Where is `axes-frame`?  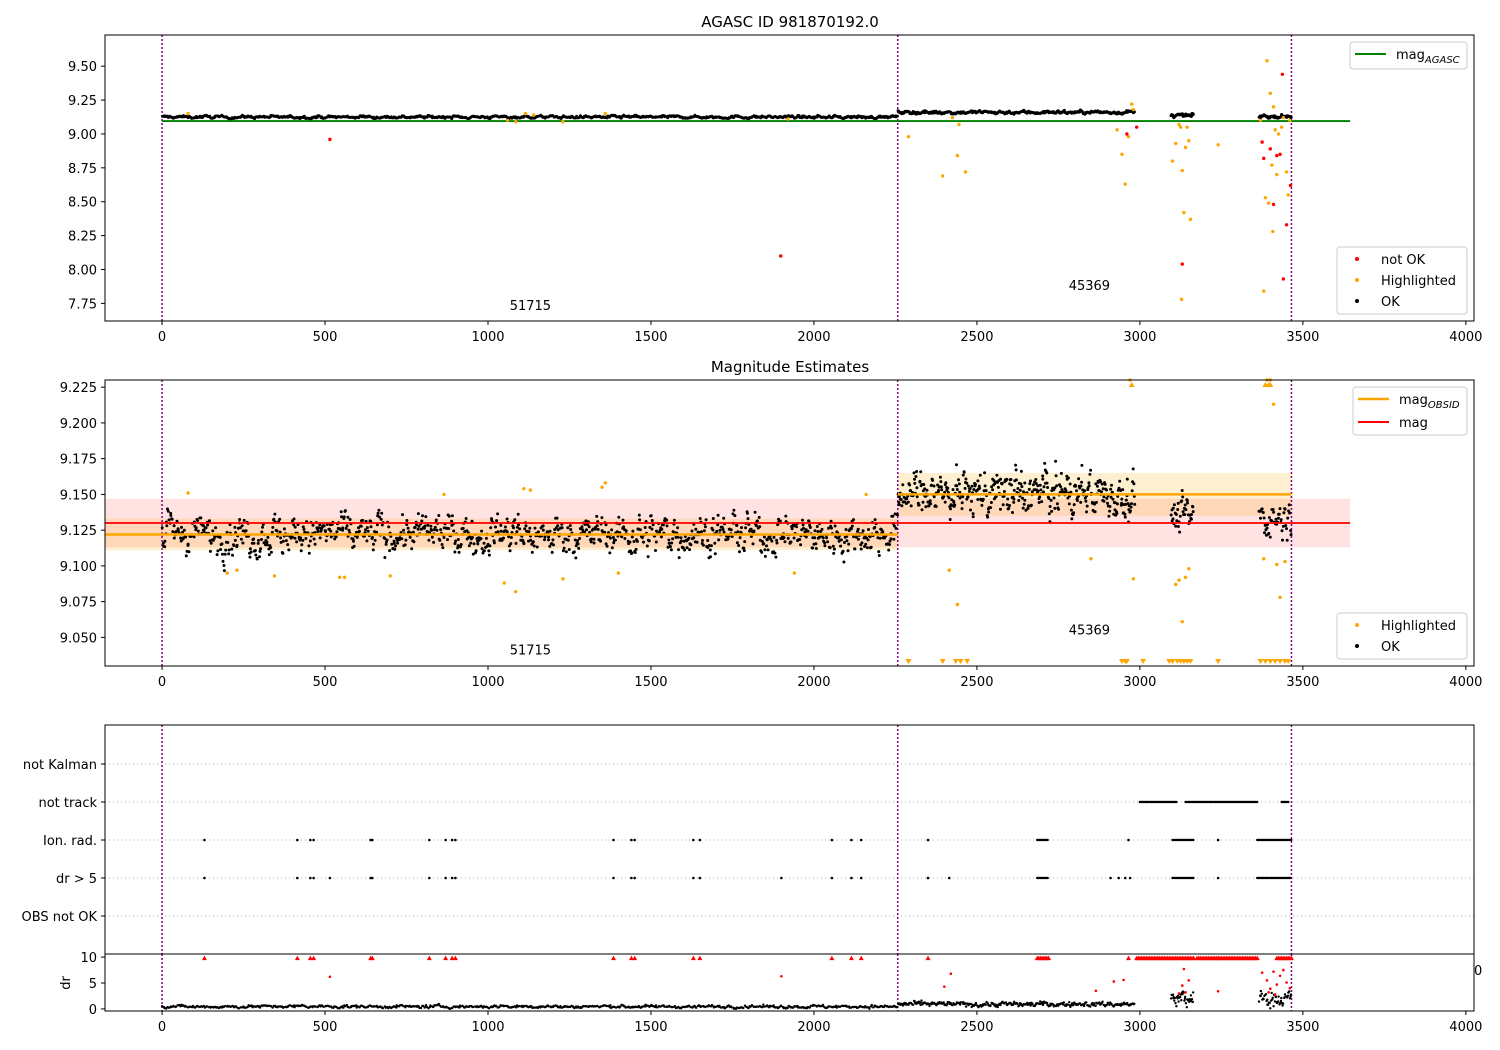 axes-frame is located at coordinates (789, 982).